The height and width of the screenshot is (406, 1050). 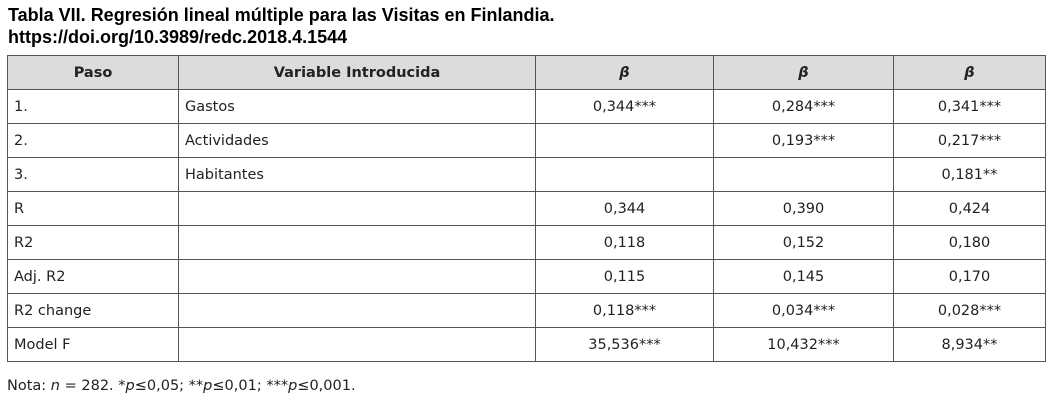 What do you see at coordinates (624, 344) in the screenshot?
I see `table-cell: 35,536***` at bounding box center [624, 344].